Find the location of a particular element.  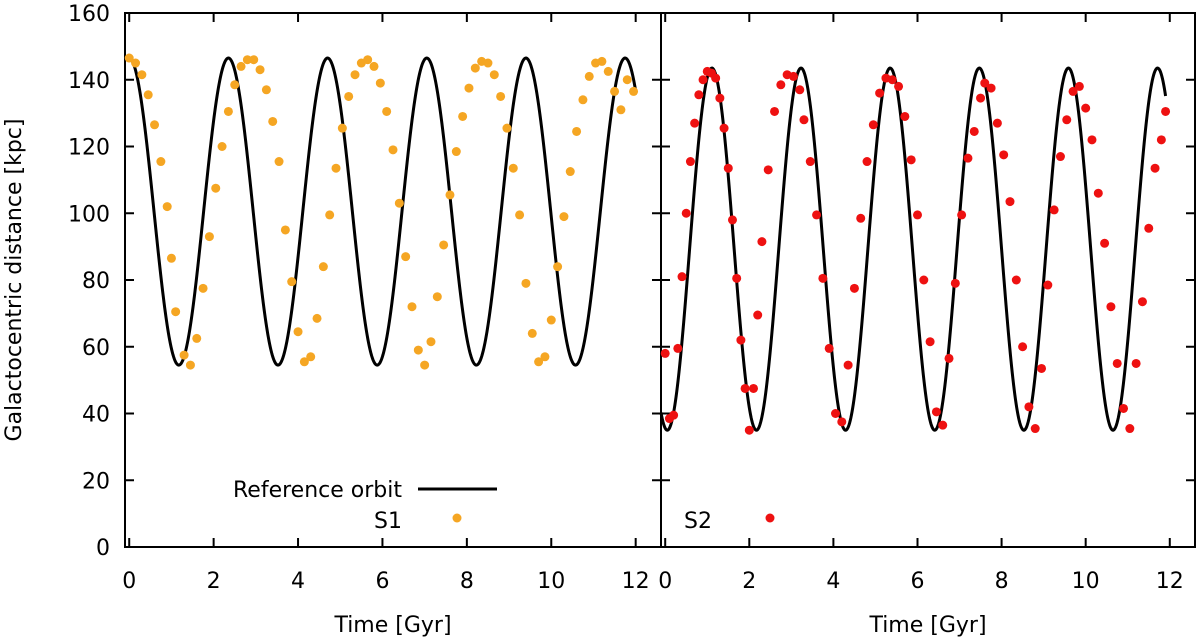

y-tick-label-0: 0 is located at coordinates (103, 548).